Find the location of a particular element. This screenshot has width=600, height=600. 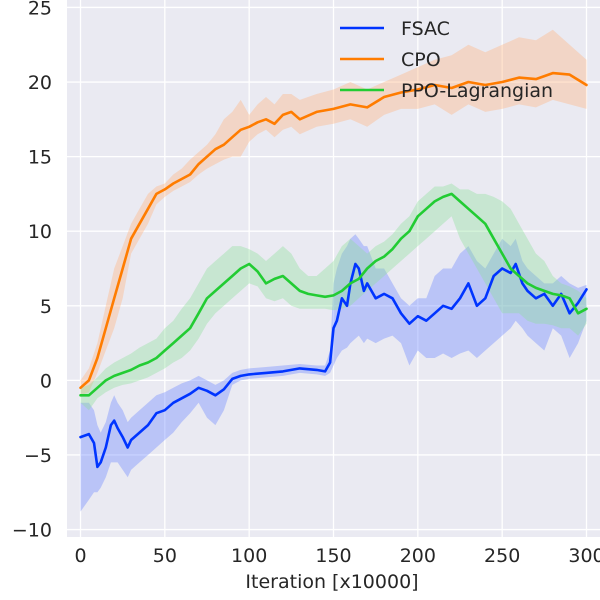

y-tick-label: 25 is located at coordinates (40, 9).